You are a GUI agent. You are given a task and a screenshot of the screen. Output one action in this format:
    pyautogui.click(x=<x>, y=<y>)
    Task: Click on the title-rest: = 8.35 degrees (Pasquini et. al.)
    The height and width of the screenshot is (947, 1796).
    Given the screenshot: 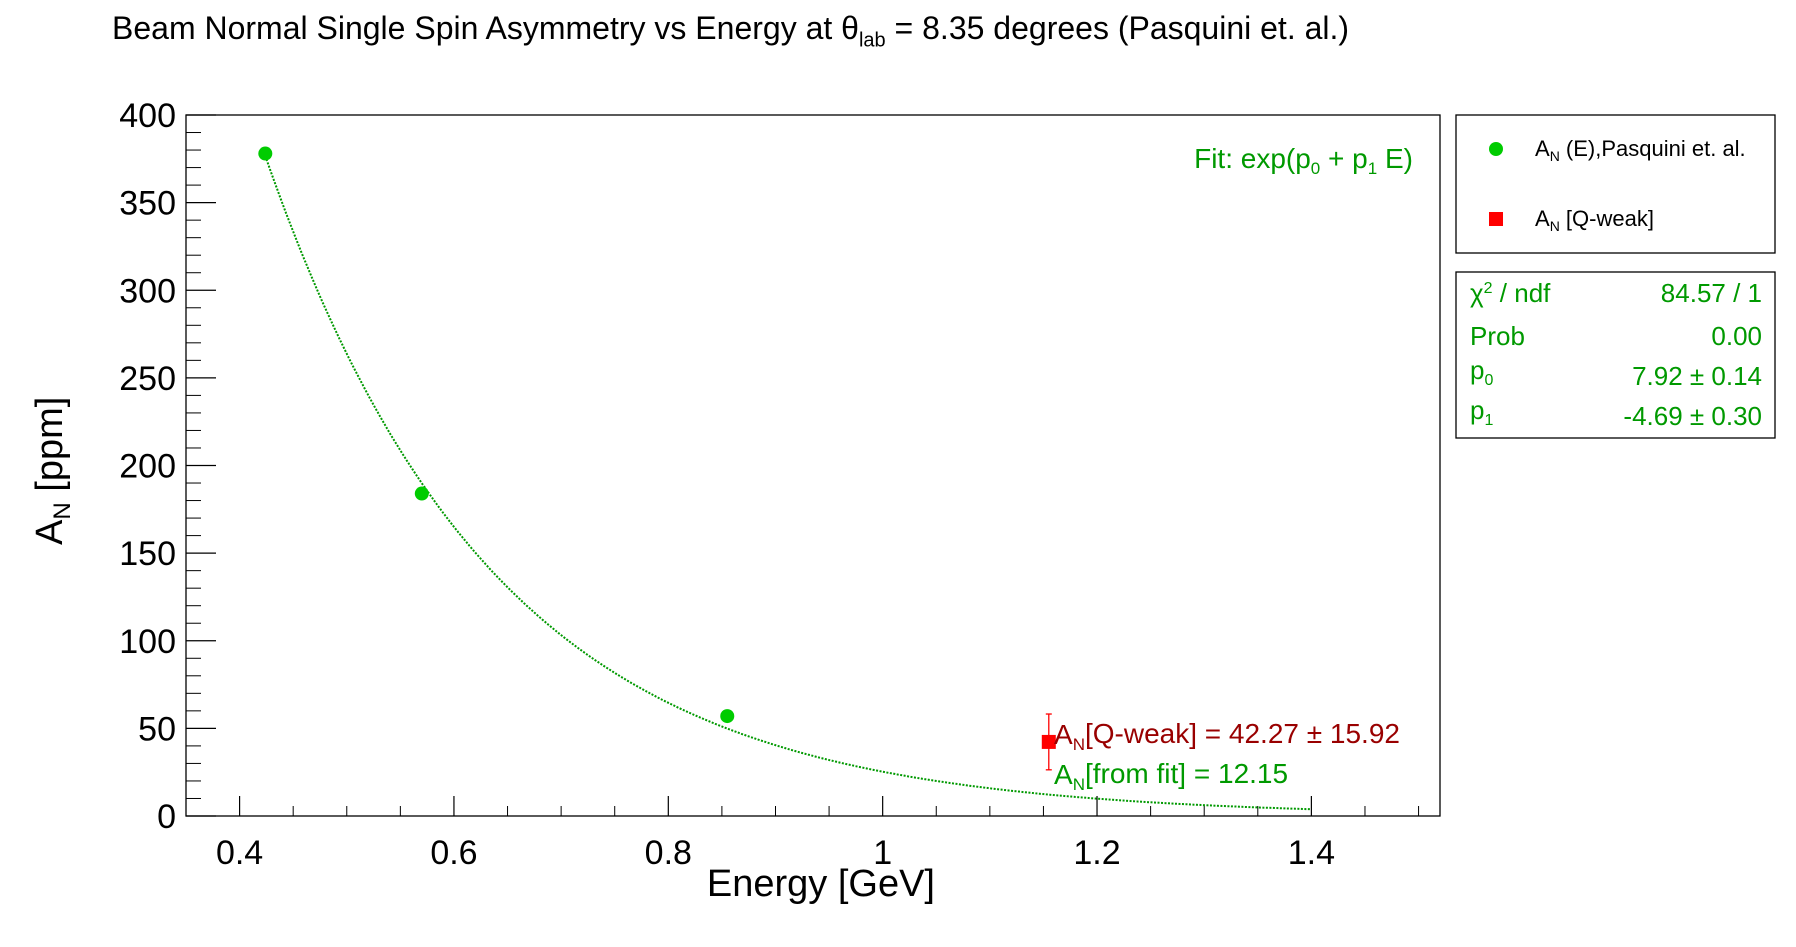 What is the action you would take?
    pyautogui.click(x=1117, y=28)
    